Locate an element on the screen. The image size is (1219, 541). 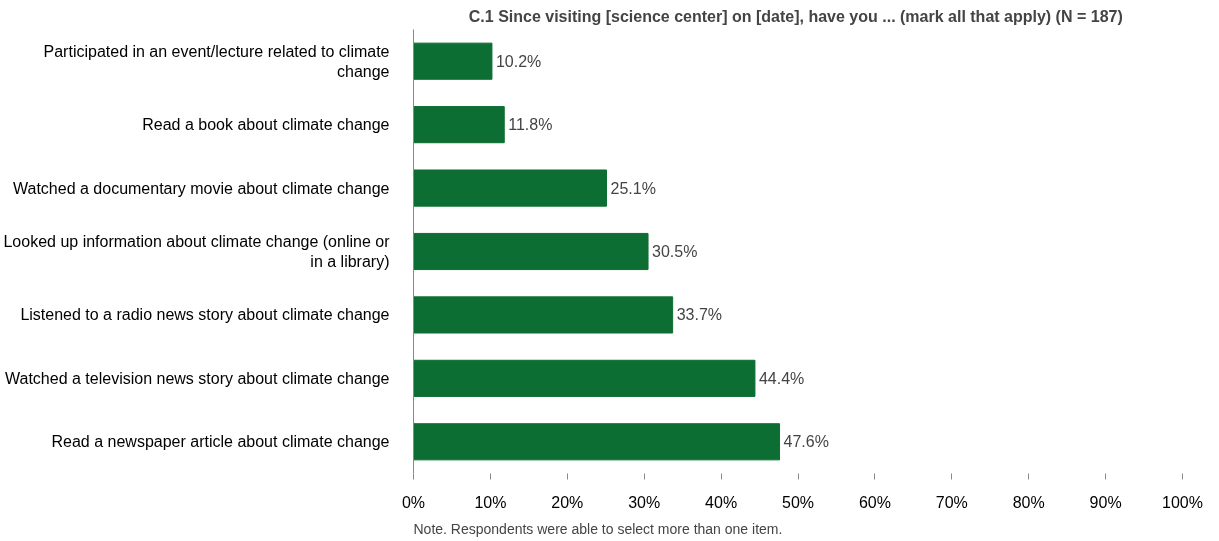
x-tick-label: 100% is located at coordinates (1182, 502).